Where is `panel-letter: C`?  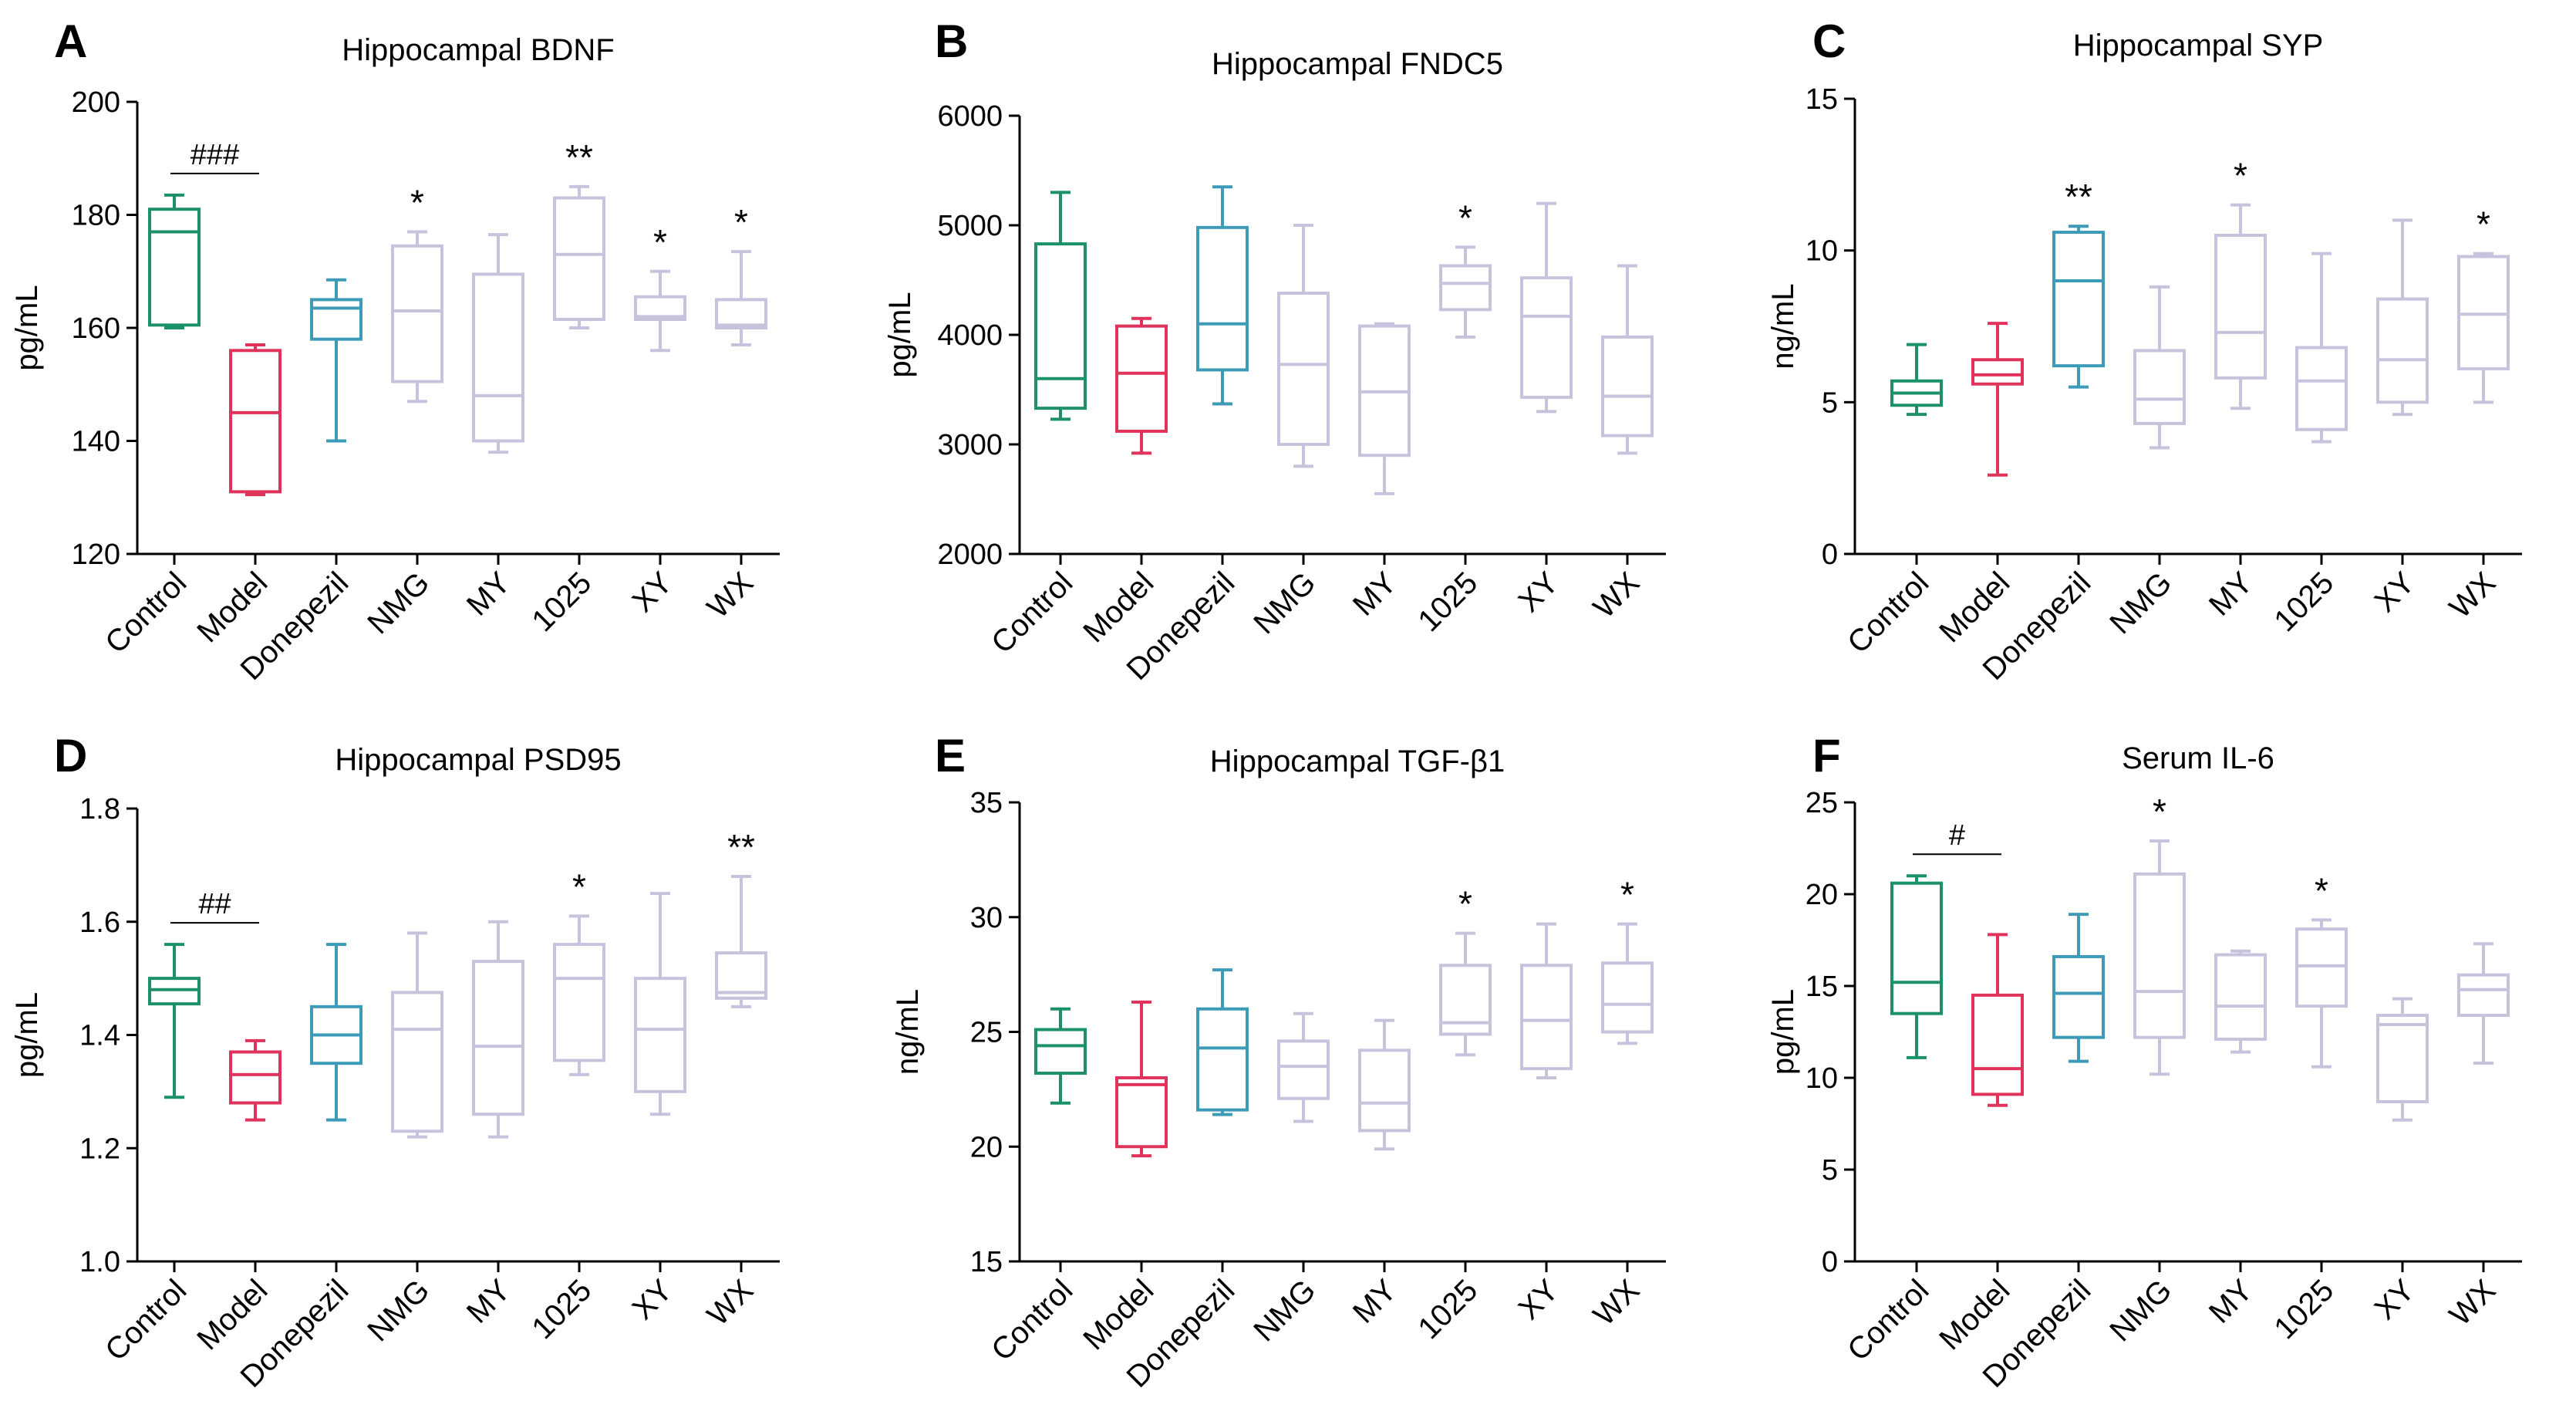 panel-letter: C is located at coordinates (1829, 41).